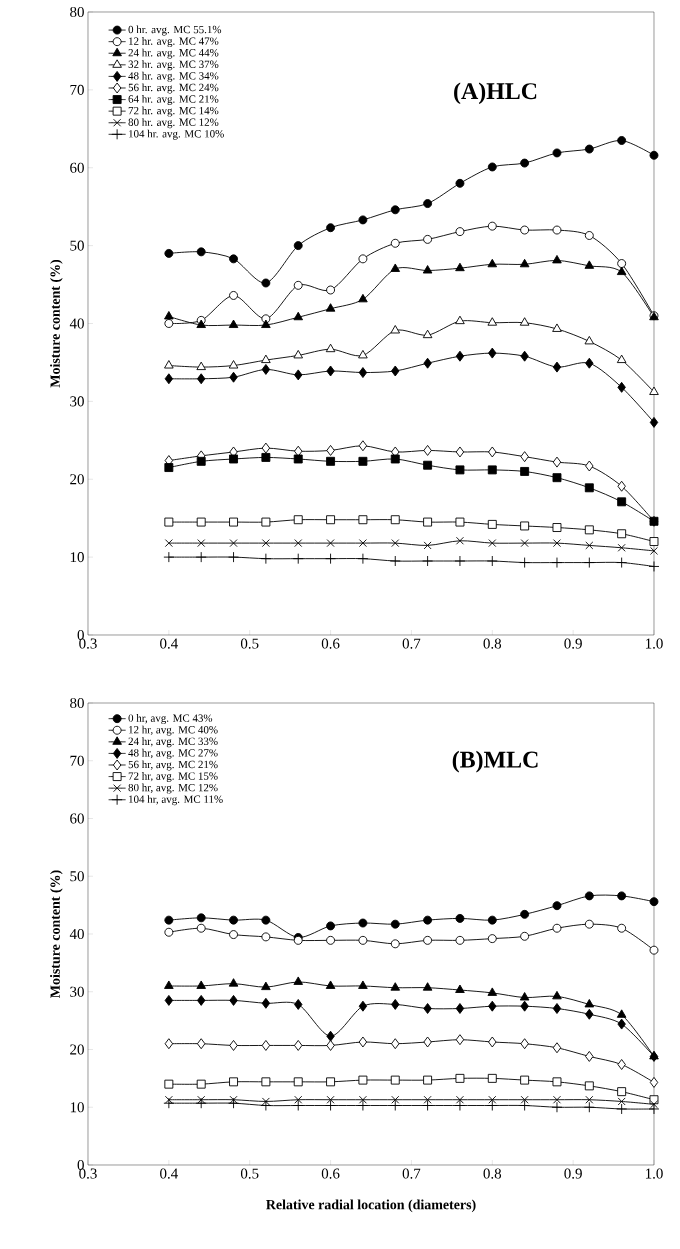 Image resolution: width=680 pixels, height=1249 pixels. Describe the element at coordinates (371, 1206) in the screenshot. I see `x-axis-title: Relative radial location (diameters)` at that location.